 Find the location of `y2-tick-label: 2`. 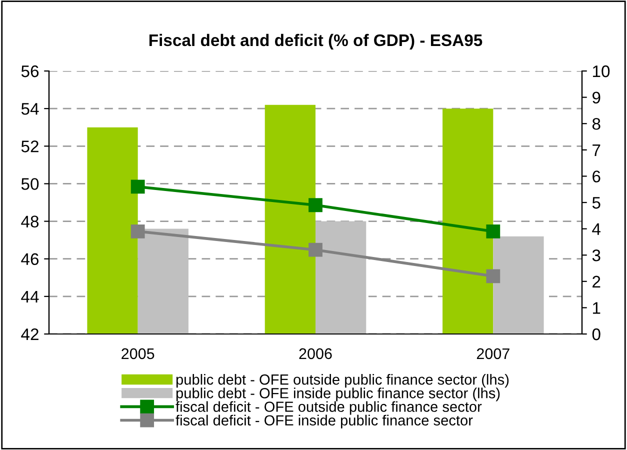

y2-tick-label: 2 is located at coordinates (596, 282).